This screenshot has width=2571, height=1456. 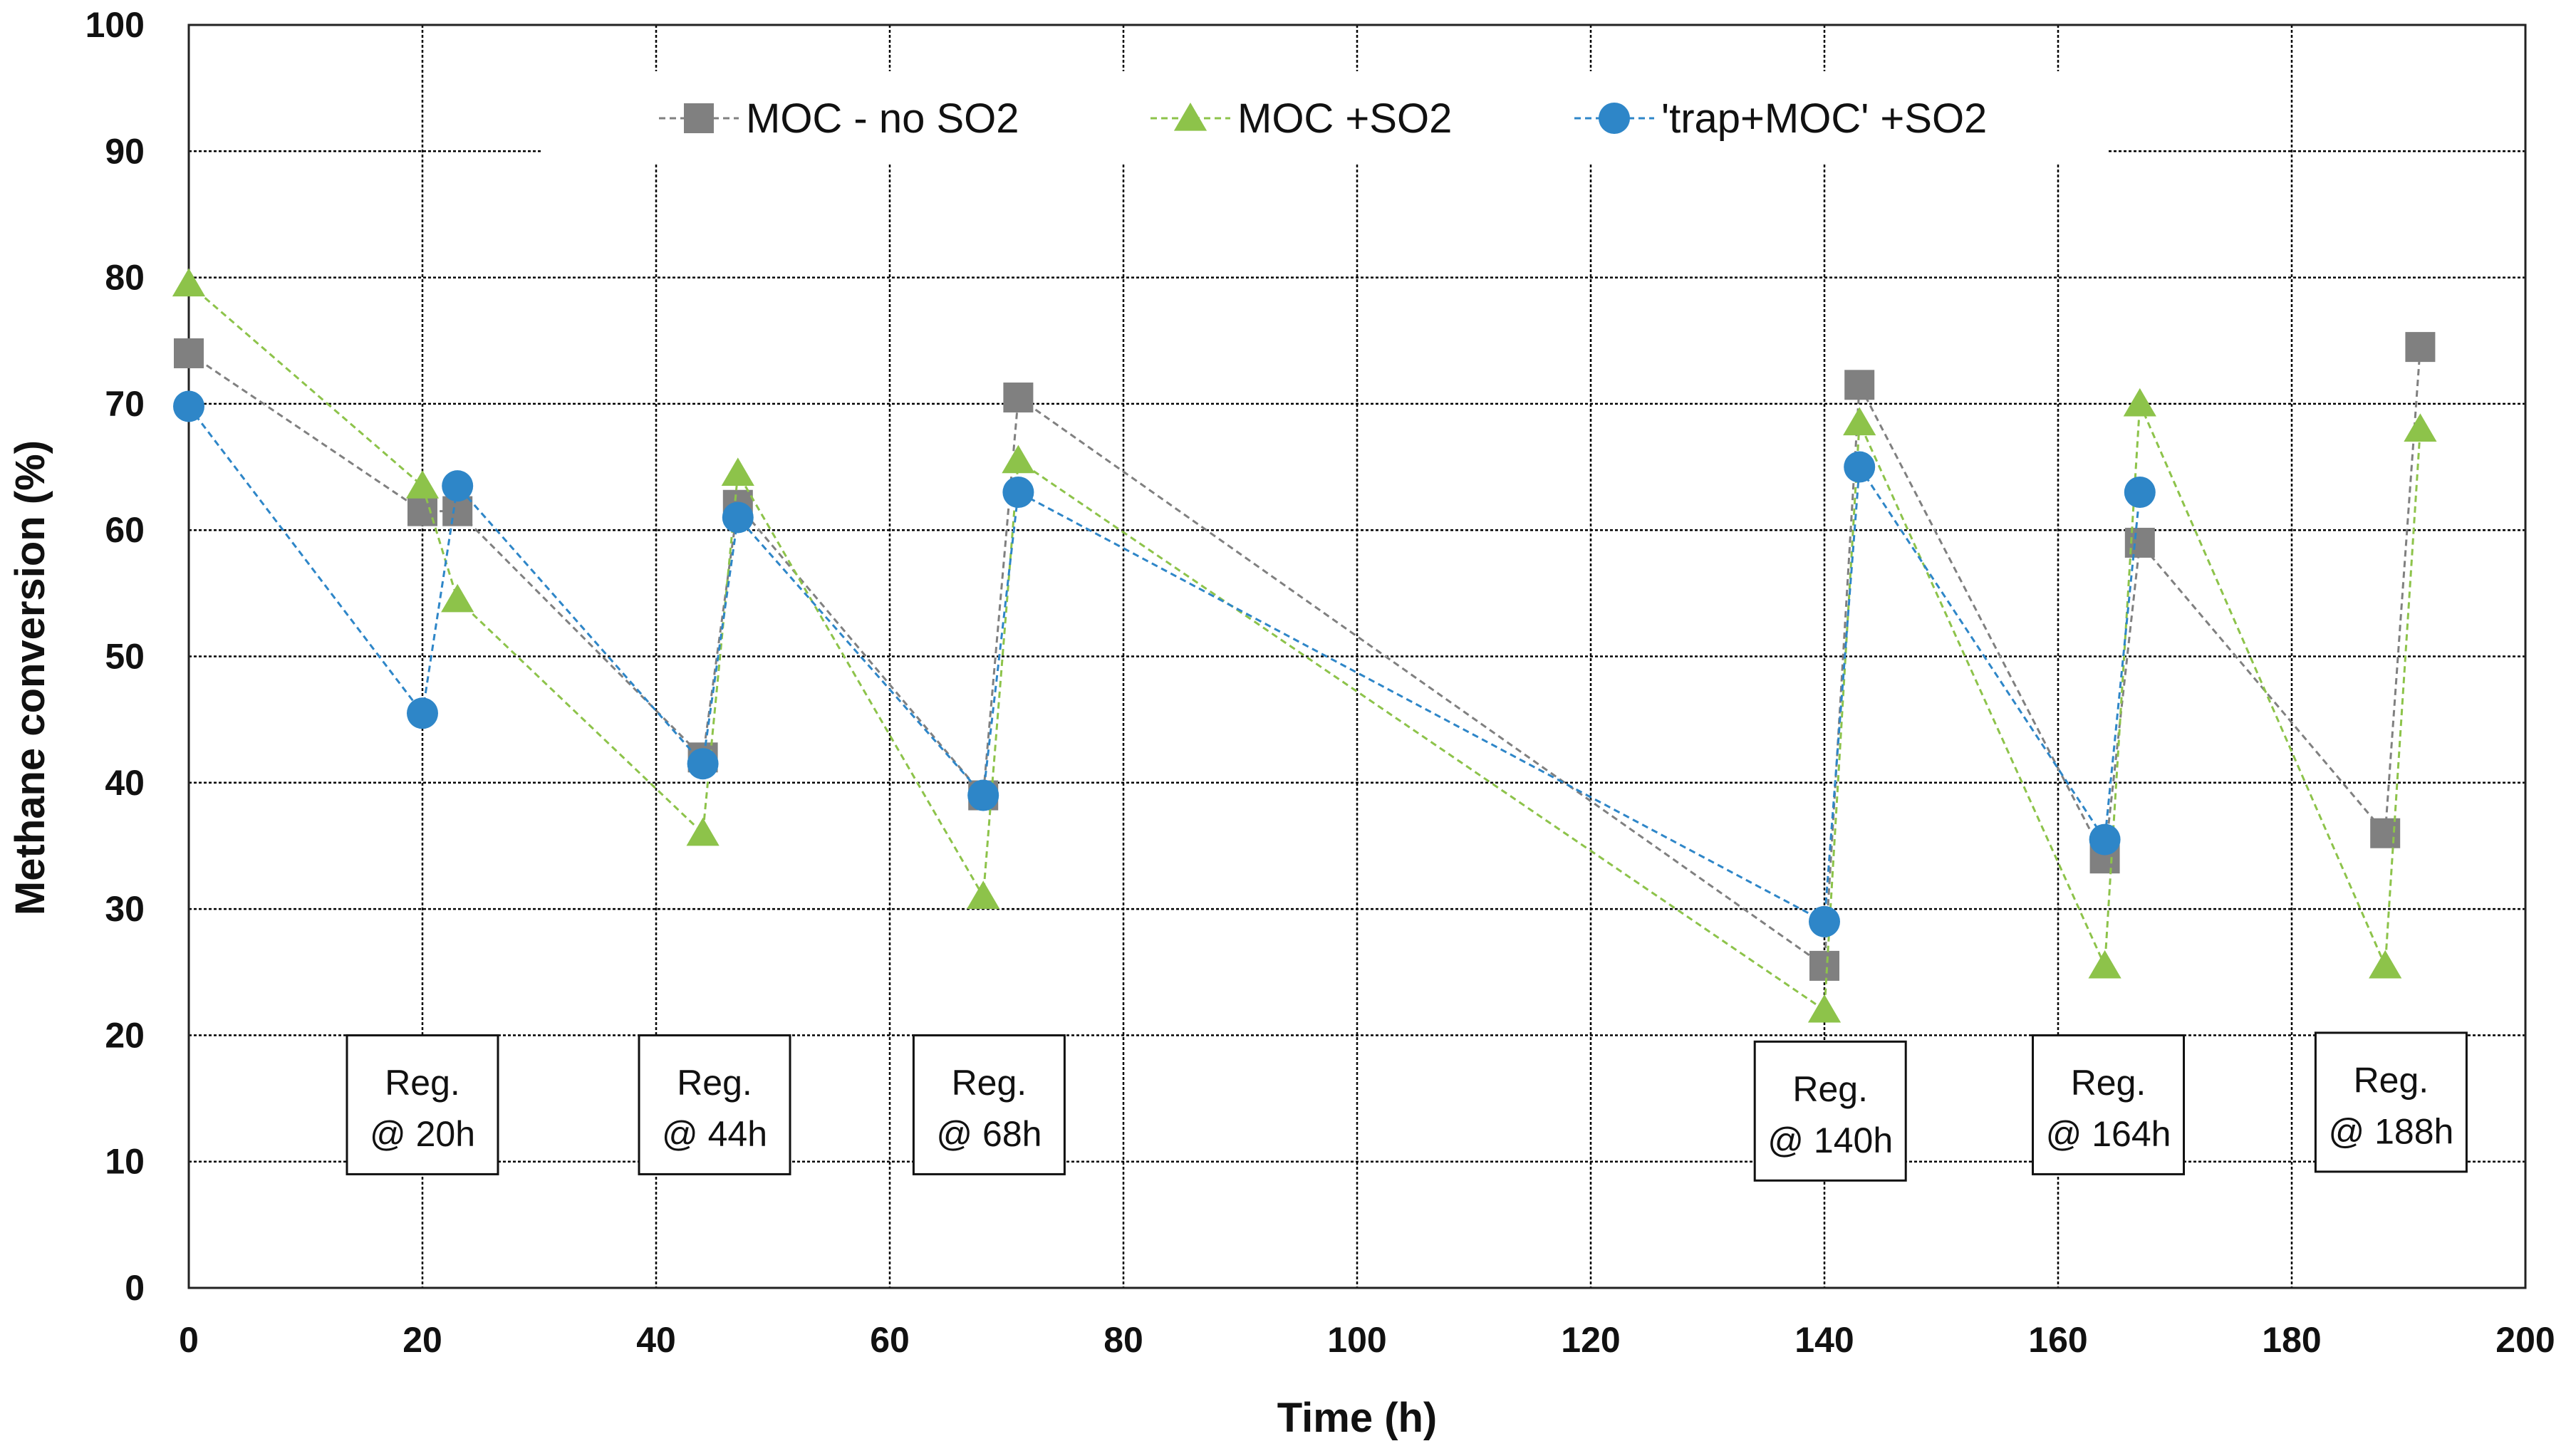 I want to click on annotation-0: Reg. @ 20h, so click(x=422, y=1104).